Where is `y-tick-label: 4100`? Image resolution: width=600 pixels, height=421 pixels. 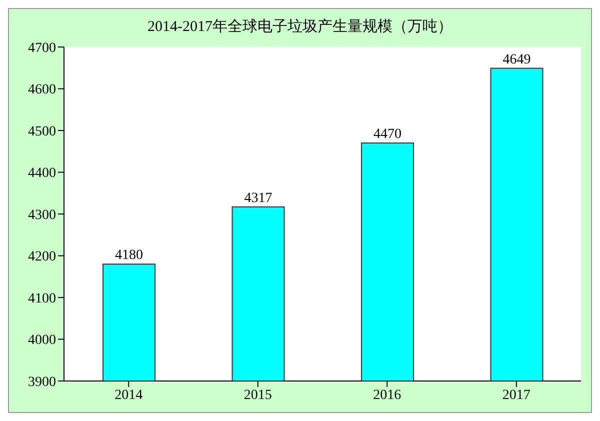
y-tick-label: 4100 is located at coordinates (42, 298).